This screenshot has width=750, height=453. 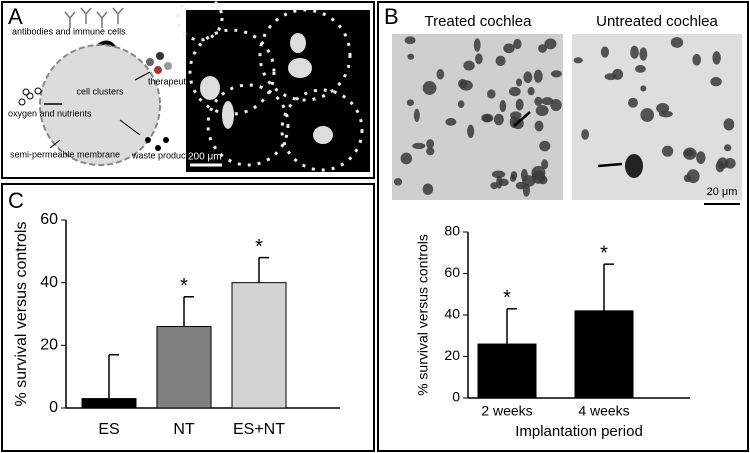 What do you see at coordinates (159, 63) in the screenshot?
I see `product-icons` at bounding box center [159, 63].